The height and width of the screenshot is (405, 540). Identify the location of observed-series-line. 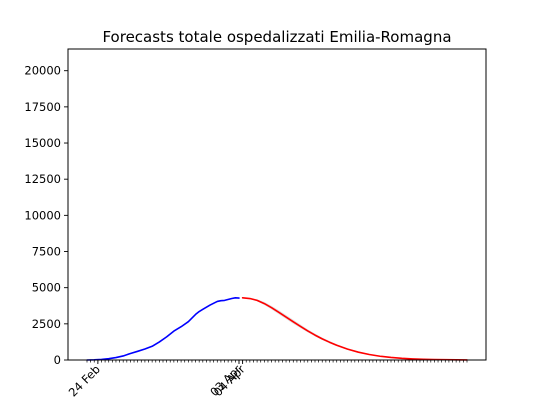
(163, 328).